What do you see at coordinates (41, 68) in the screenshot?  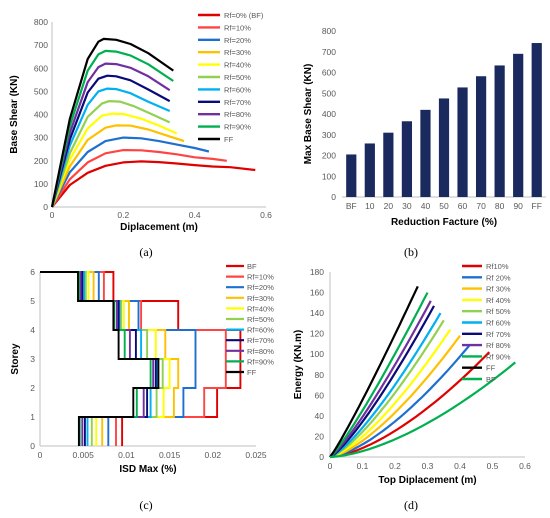 I see `a-y-tick-label: 600` at bounding box center [41, 68].